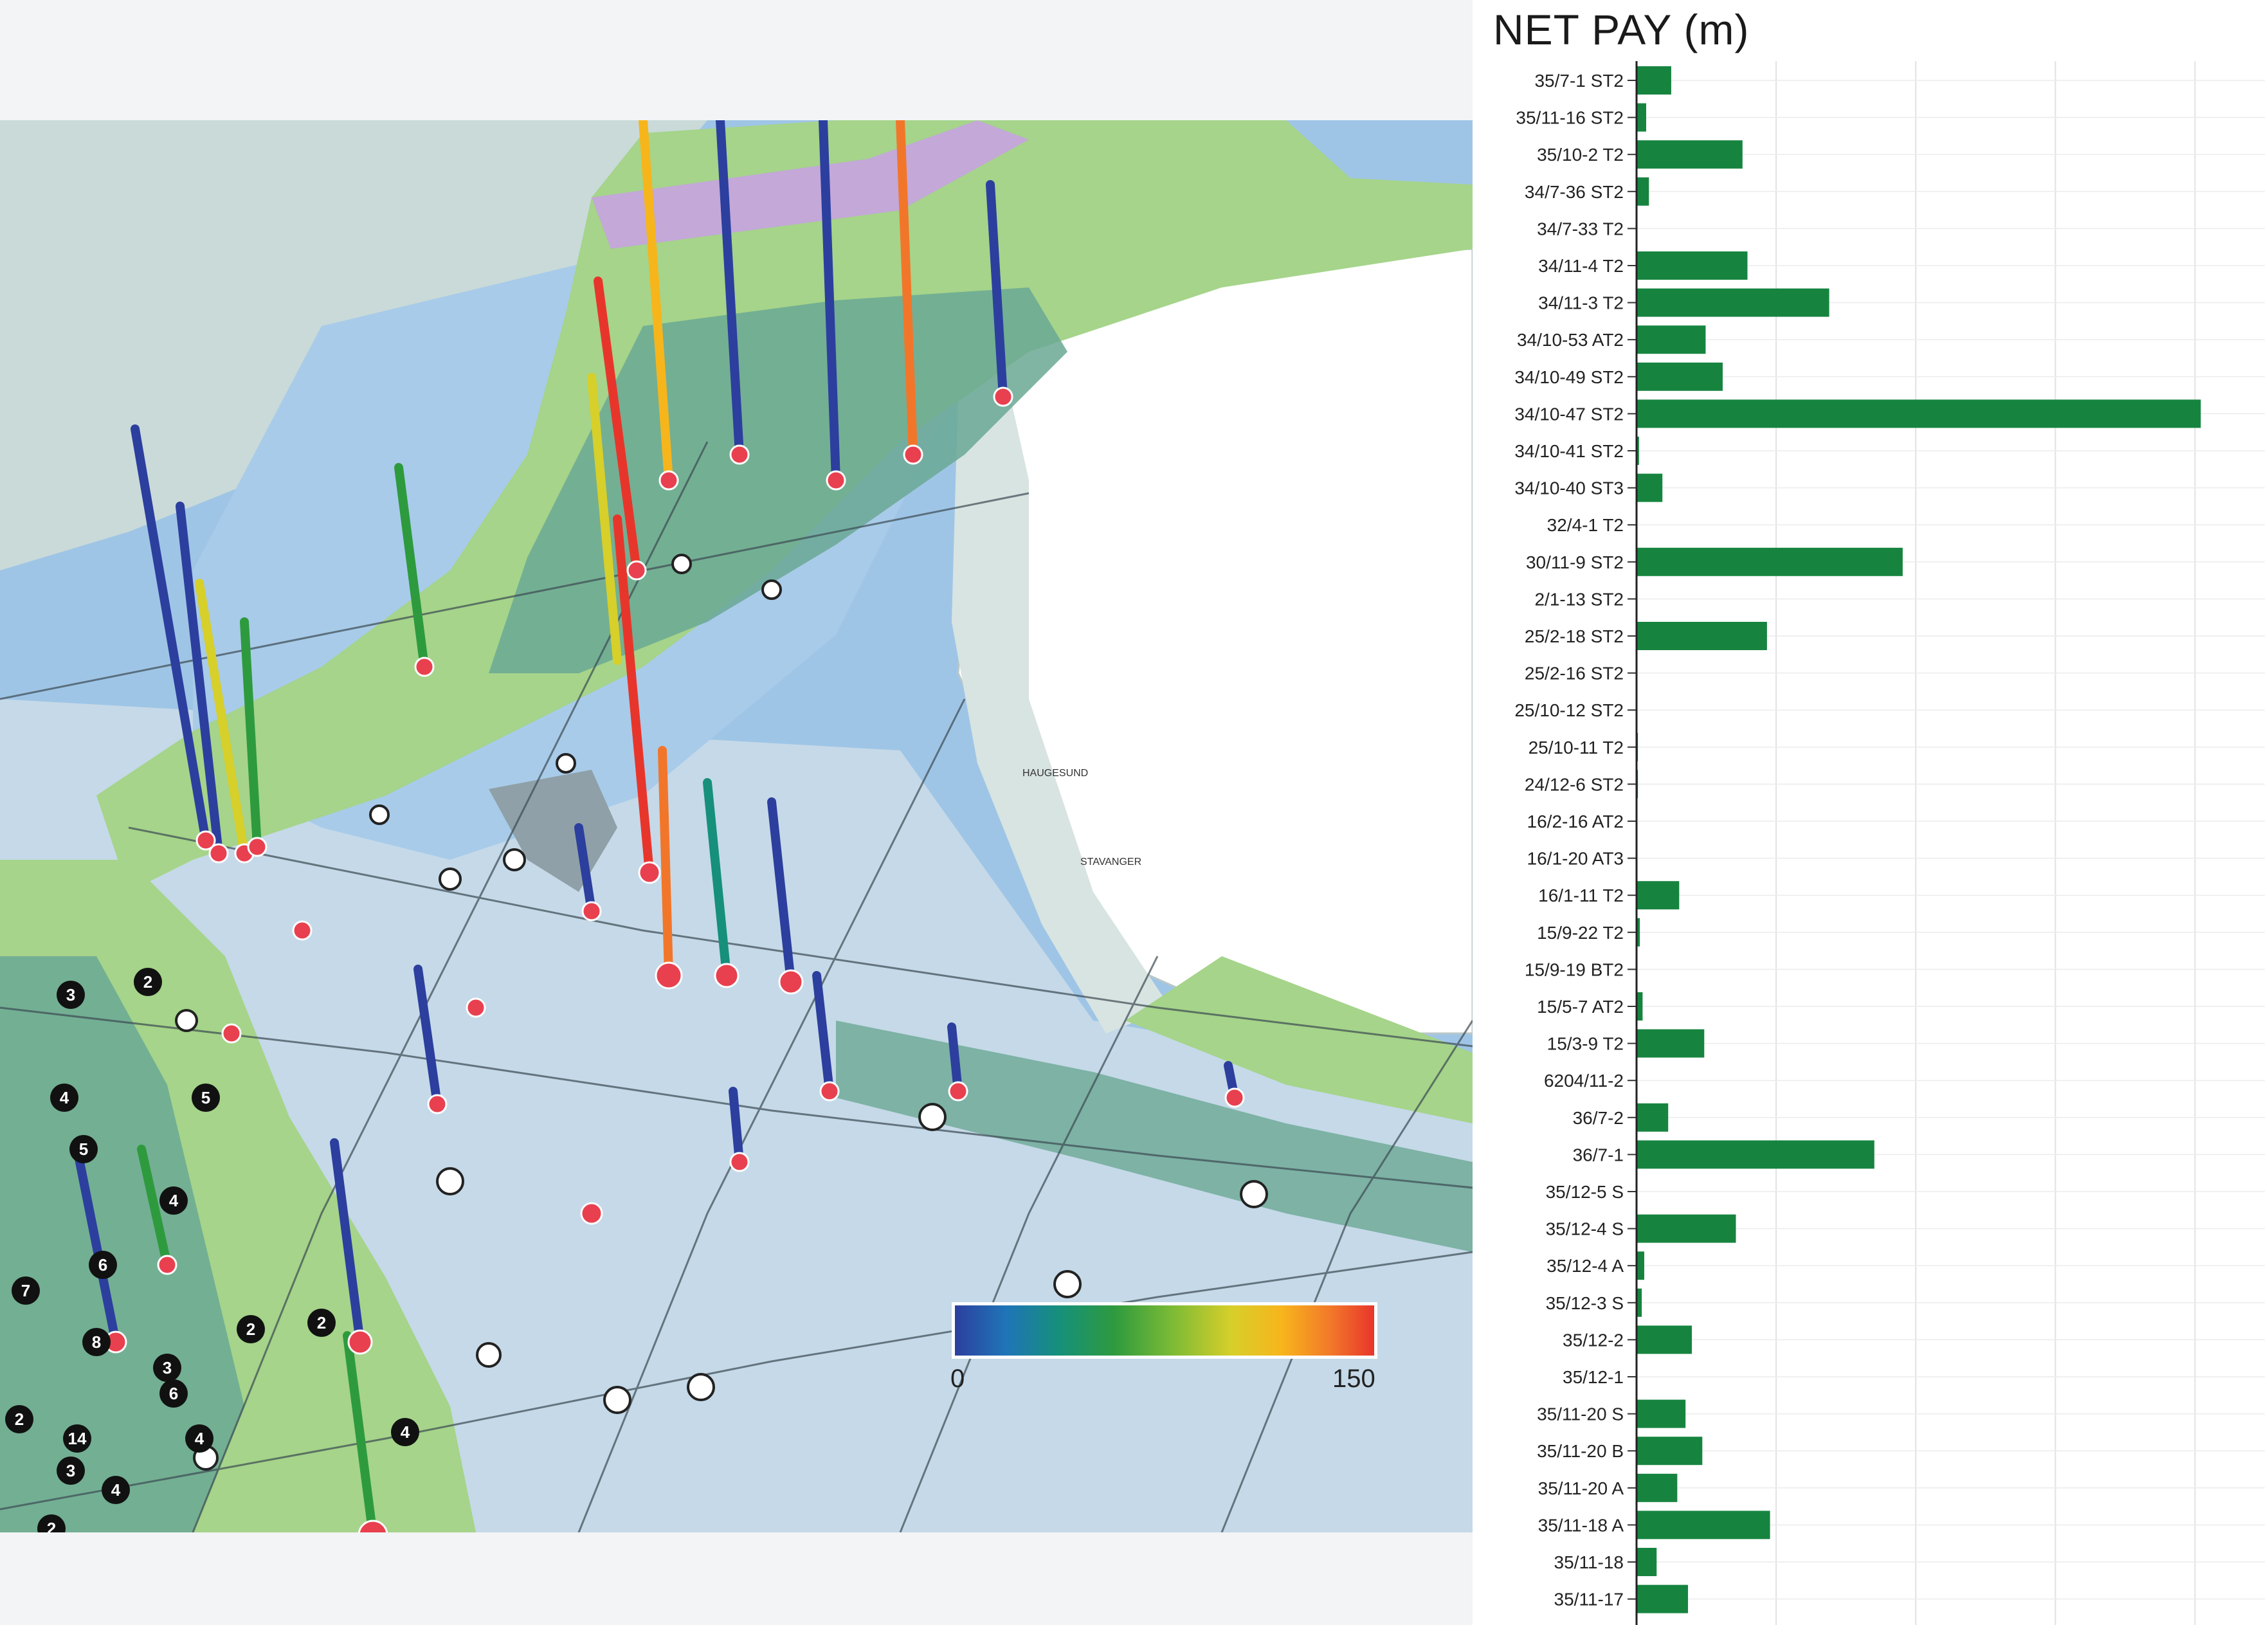 This screenshot has height=1625, width=2268. Describe the element at coordinates (1154, 1136) in the screenshot. I see `basin-band-east` at that location.